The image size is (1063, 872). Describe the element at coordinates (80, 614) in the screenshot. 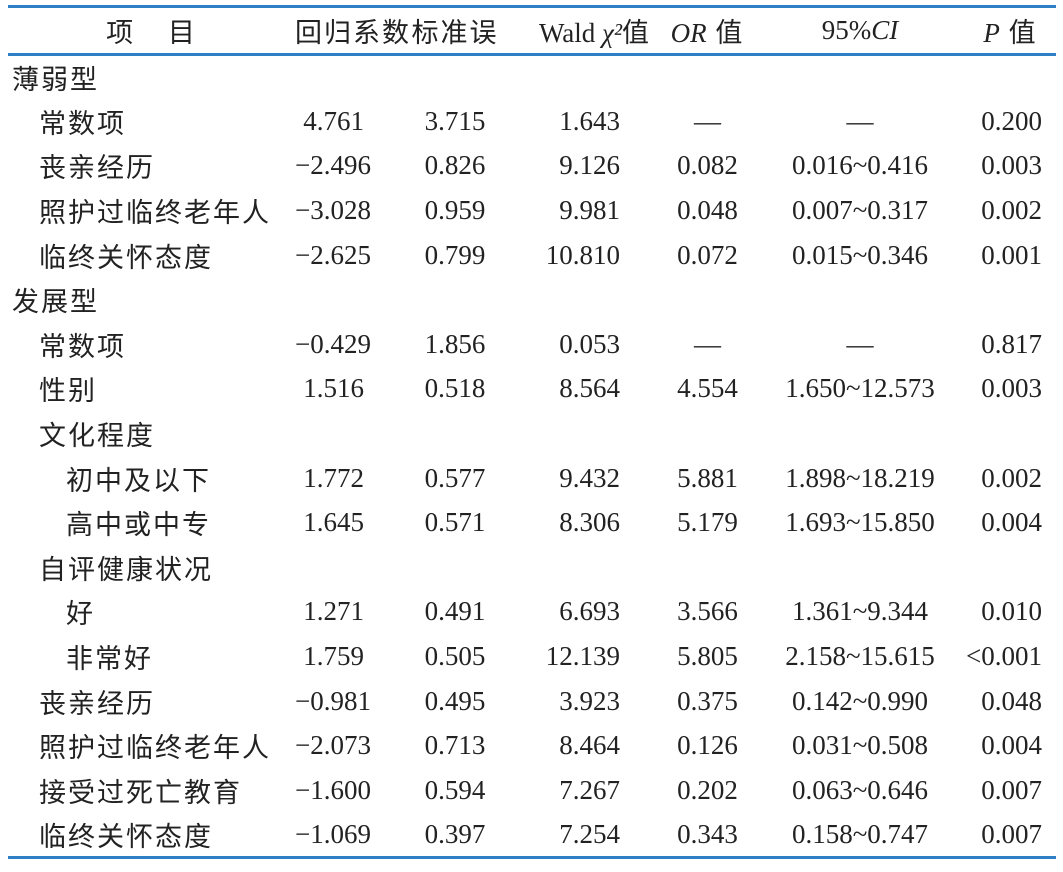

I see `row-label: 好` at that location.